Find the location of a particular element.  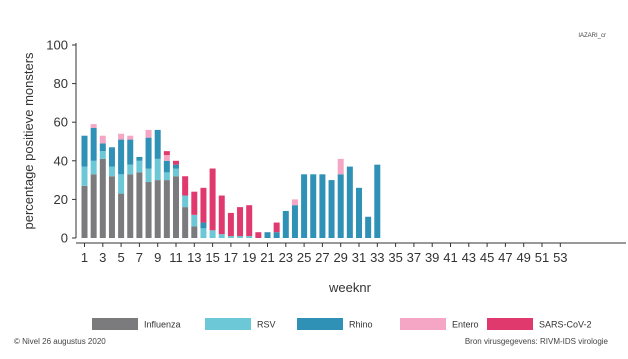

x-tick-label: 31 is located at coordinates (359, 257).